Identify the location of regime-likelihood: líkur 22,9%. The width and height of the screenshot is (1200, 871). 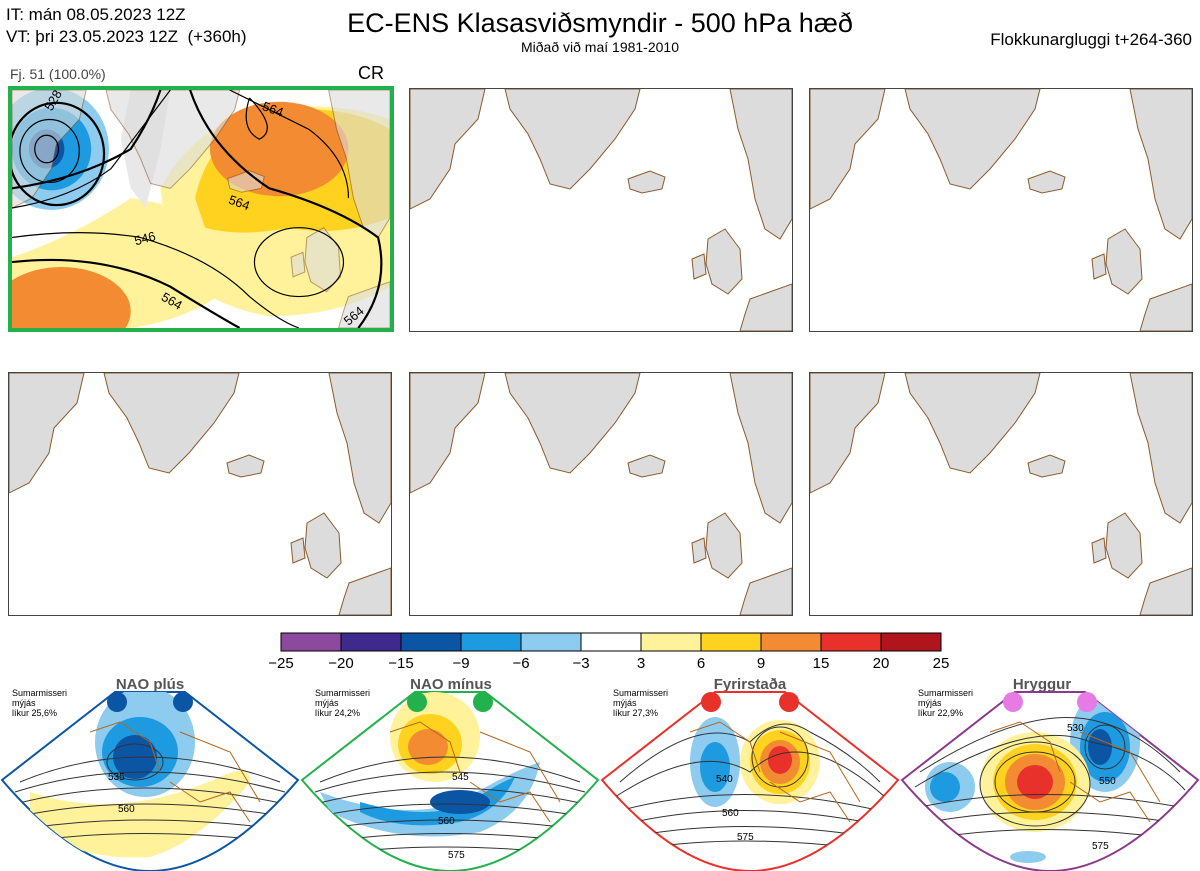
(941, 713).